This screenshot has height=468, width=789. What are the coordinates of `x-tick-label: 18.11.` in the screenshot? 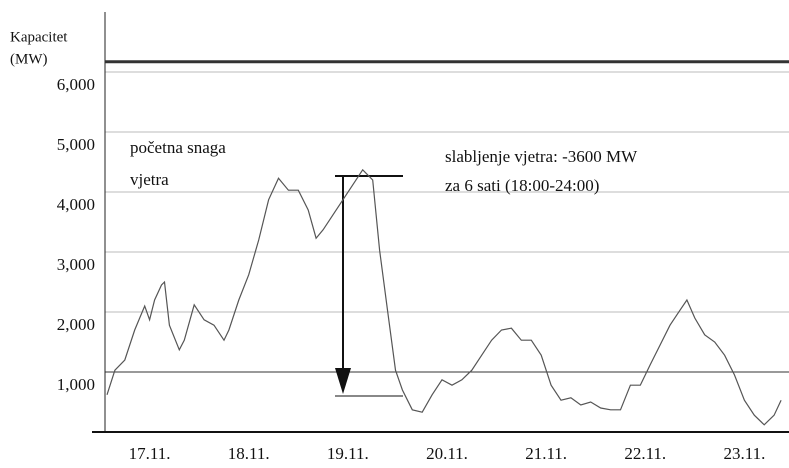 It's located at (249, 453).